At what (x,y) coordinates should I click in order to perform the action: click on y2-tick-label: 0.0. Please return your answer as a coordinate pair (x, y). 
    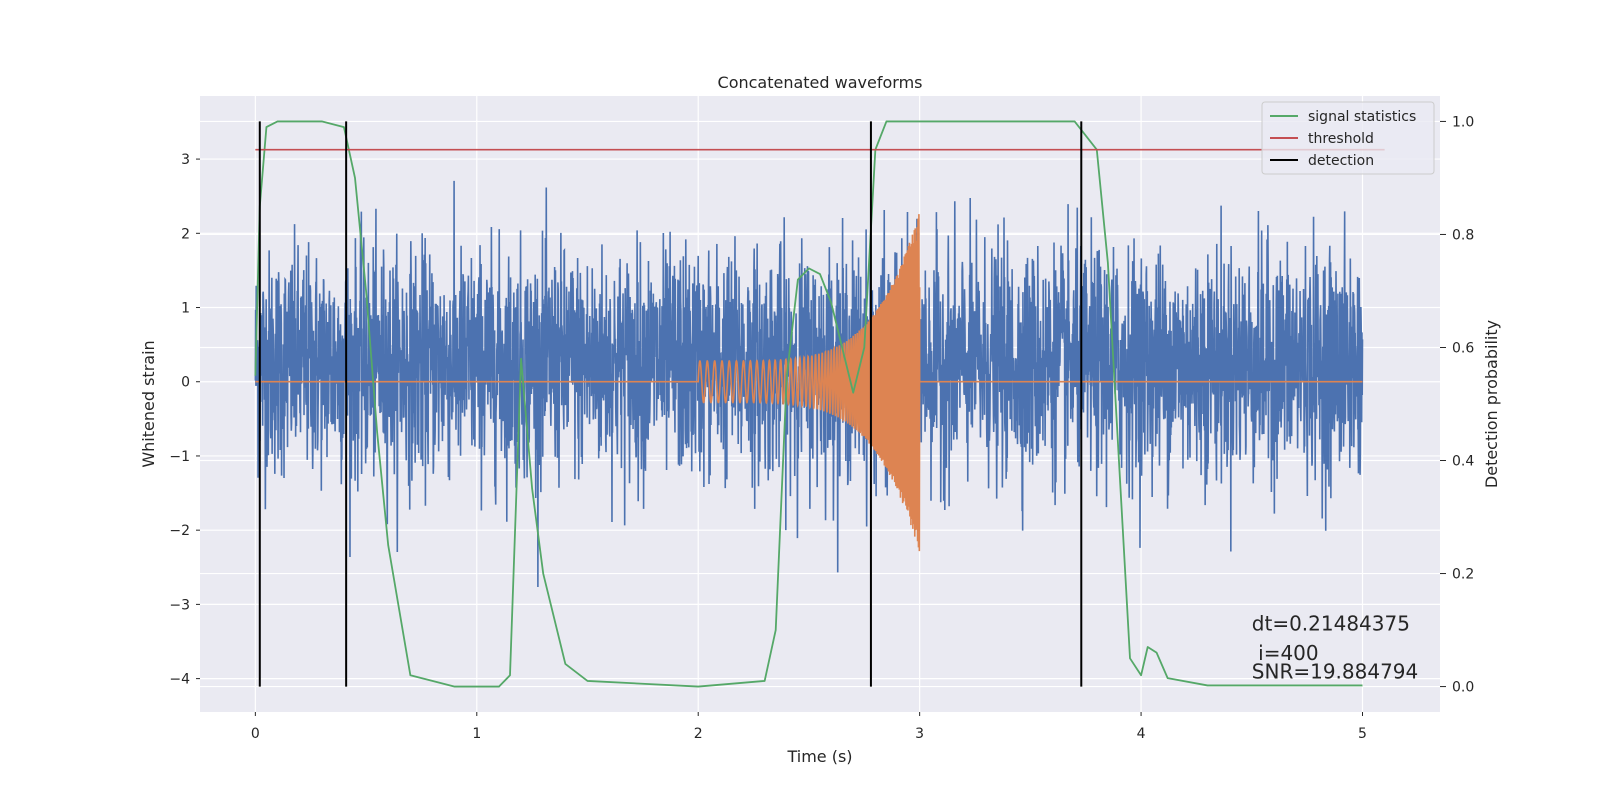
    Looking at the image, I should click on (1463, 688).